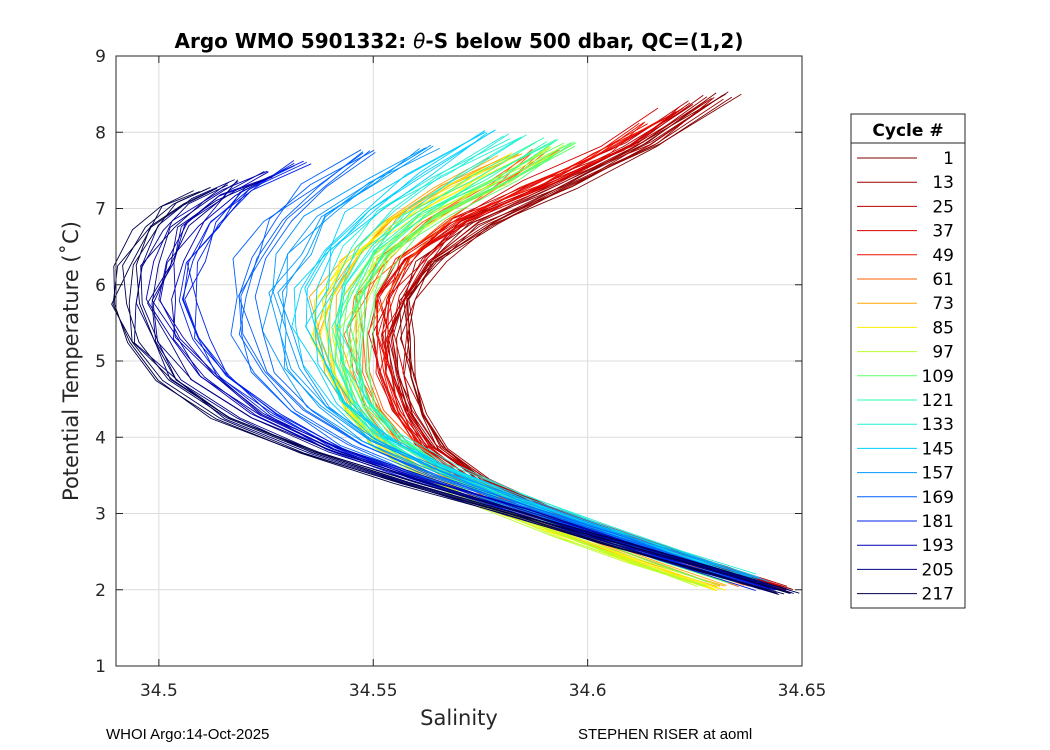  Describe the element at coordinates (905, 449) in the screenshot. I see `legend-entry: 145` at that location.